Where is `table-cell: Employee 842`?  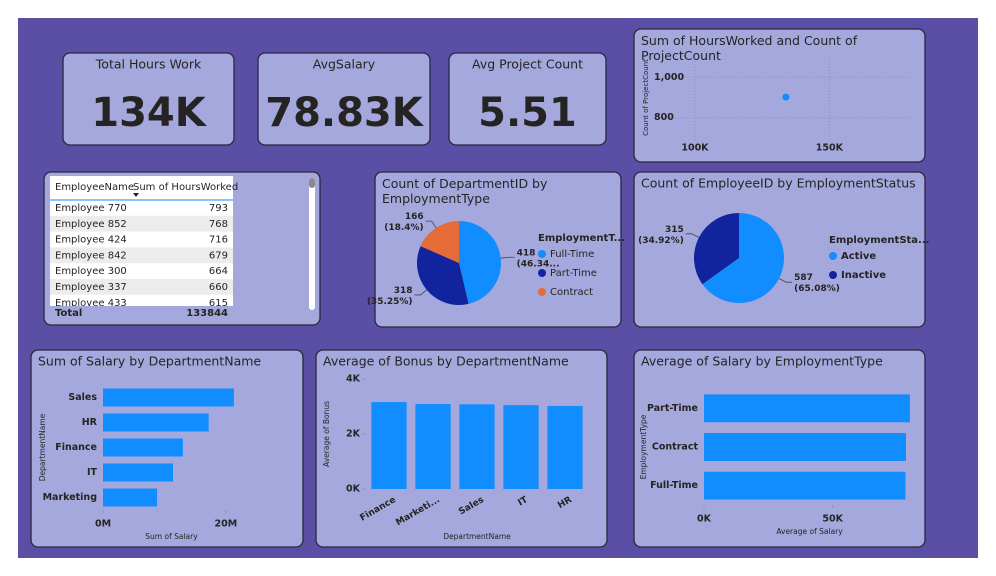 table-cell: Employee 842 is located at coordinates (91, 255).